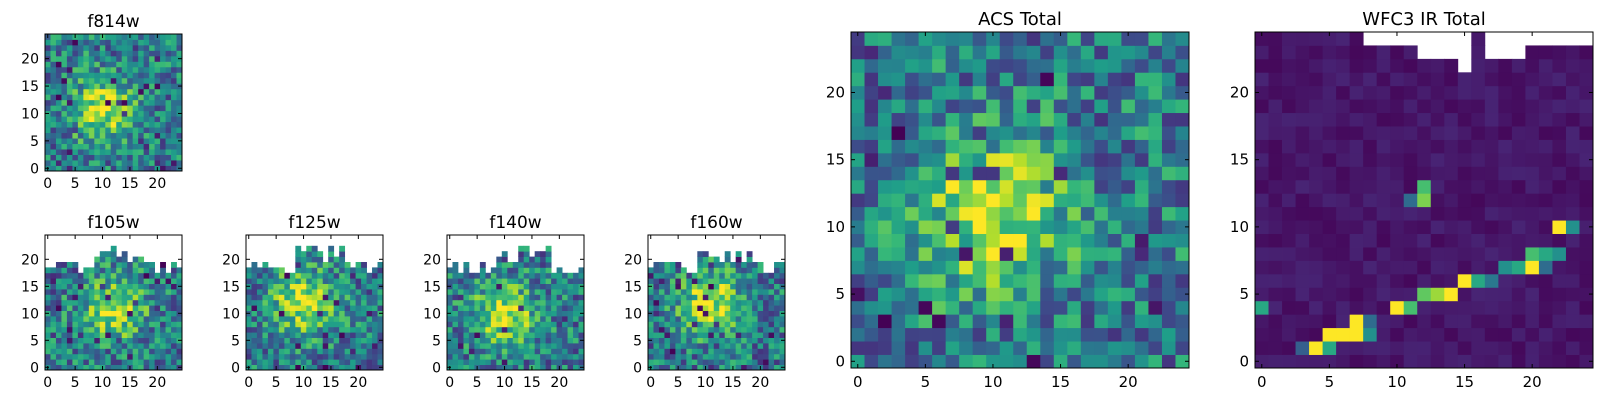  Describe the element at coordinates (716, 223) in the screenshot. I see `panel-title: f160w` at that location.